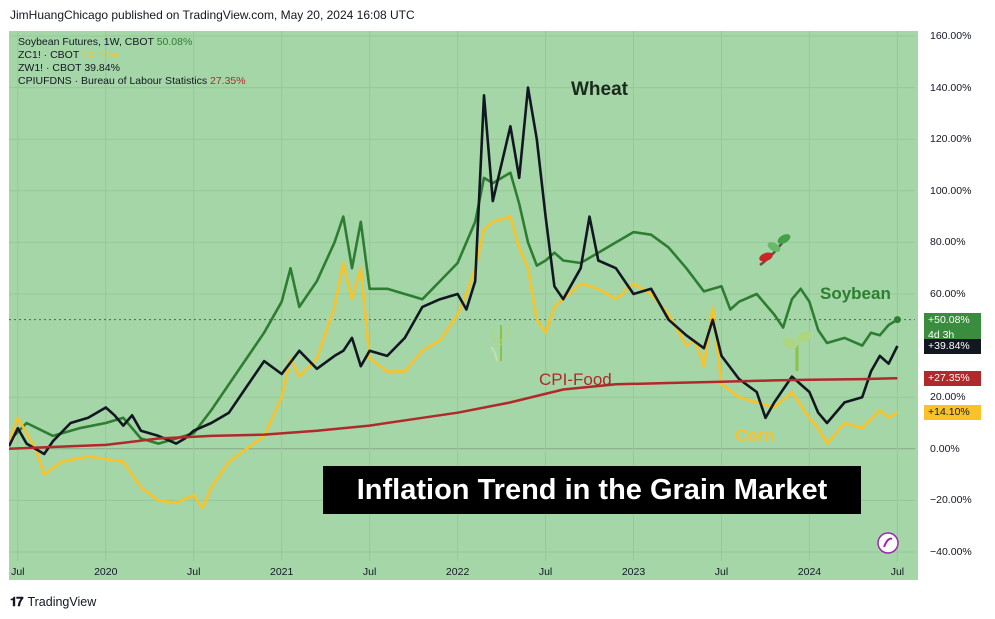  What do you see at coordinates (797, 351) in the screenshot?
I see `sprout-icon` at bounding box center [797, 351].